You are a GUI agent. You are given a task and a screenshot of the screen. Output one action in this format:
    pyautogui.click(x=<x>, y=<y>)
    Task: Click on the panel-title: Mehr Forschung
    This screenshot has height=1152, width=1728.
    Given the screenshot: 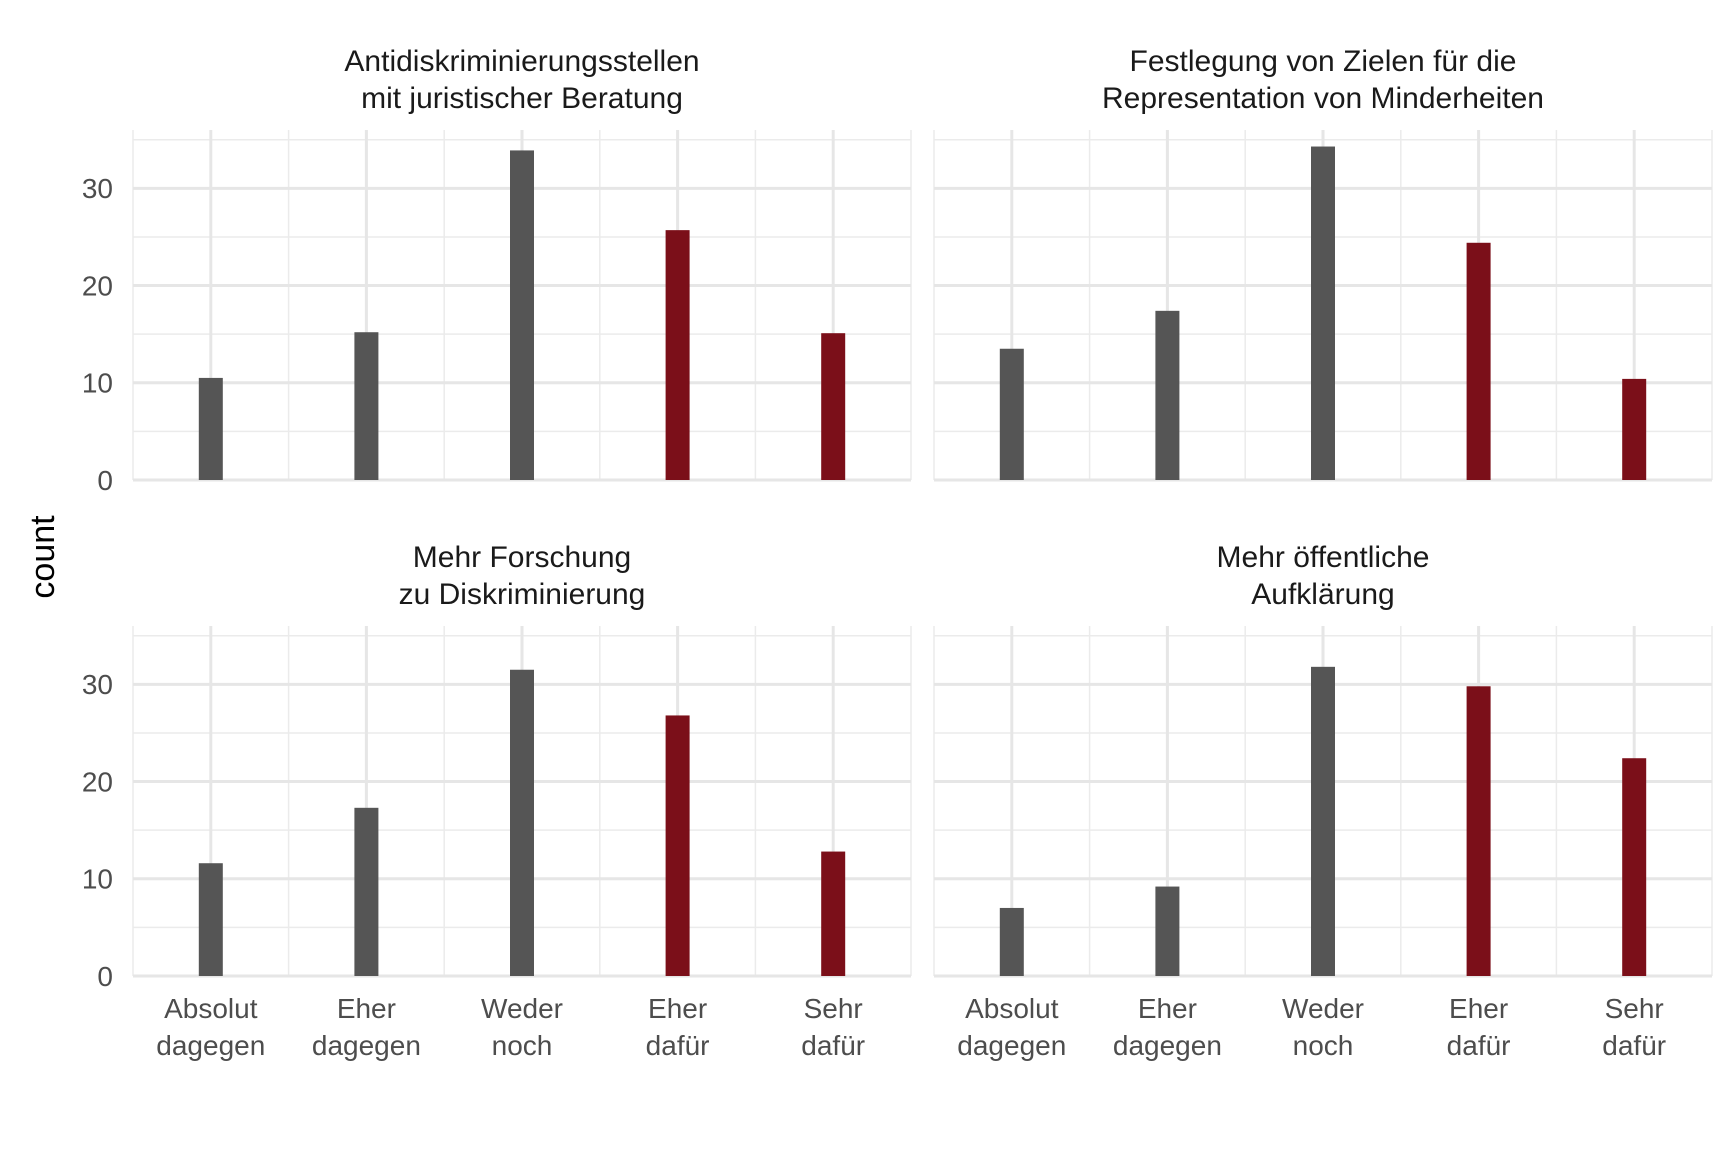 What is the action you would take?
    pyautogui.click(x=522, y=557)
    